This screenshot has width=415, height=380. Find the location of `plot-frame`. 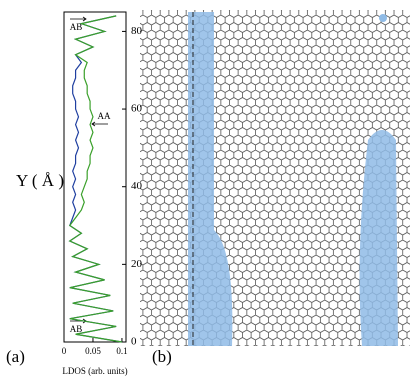

plot-frame is located at coordinates (95, 177).